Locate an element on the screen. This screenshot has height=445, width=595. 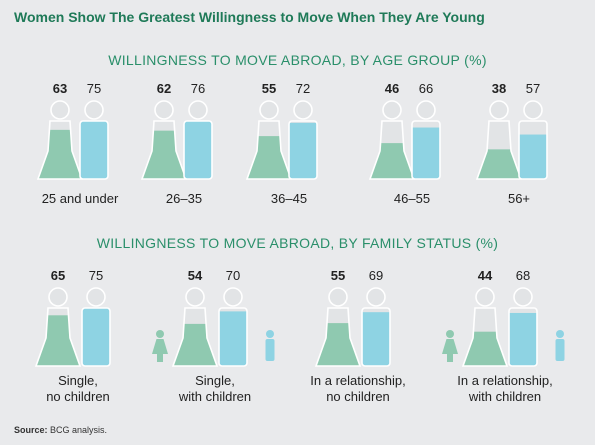
age-category-label-4: 56+ is located at coordinates (519, 198).